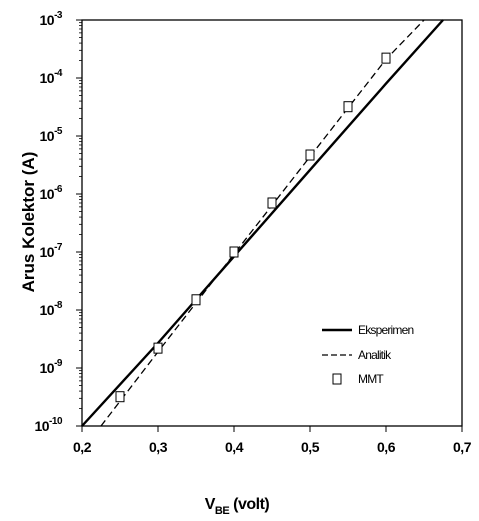 This screenshot has height=521, width=479. What do you see at coordinates (51, 309) in the screenshot?
I see `y-tick-label-2: 10⁻⁸` at bounding box center [51, 309].